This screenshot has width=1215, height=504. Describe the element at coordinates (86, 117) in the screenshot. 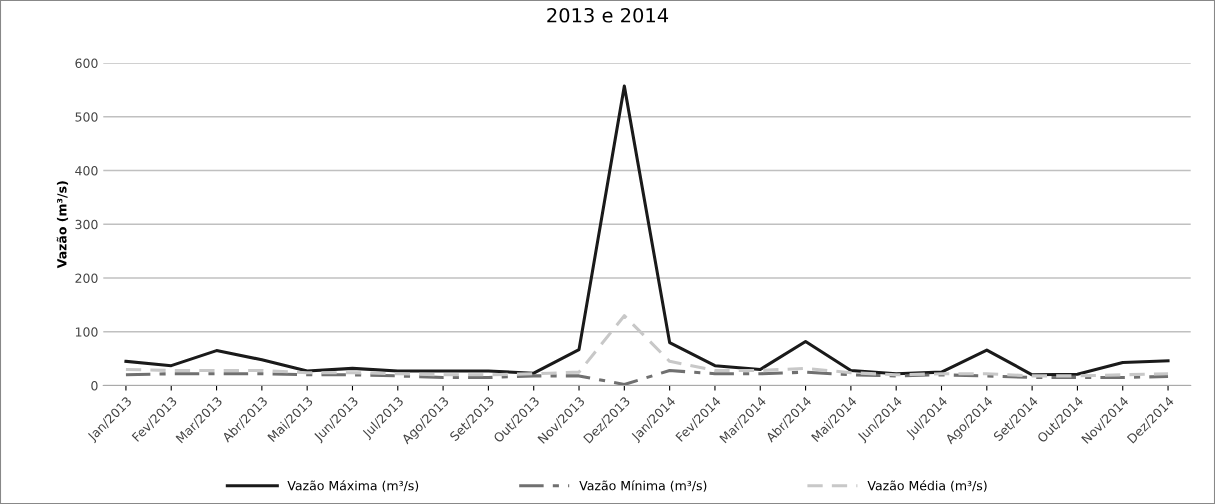

I see `y-tick-label: 500` at that location.